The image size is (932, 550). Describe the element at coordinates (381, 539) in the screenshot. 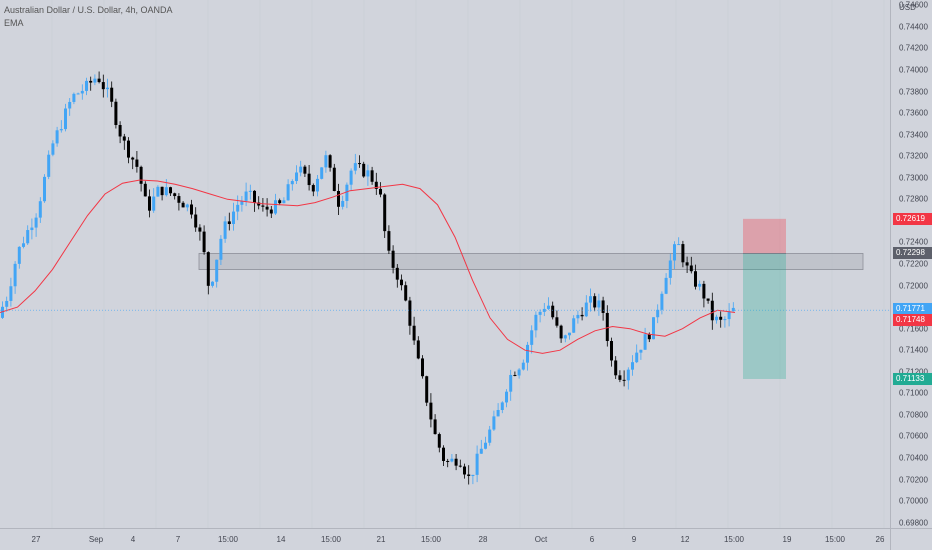

I see `time-tick-label: 21` at that location.